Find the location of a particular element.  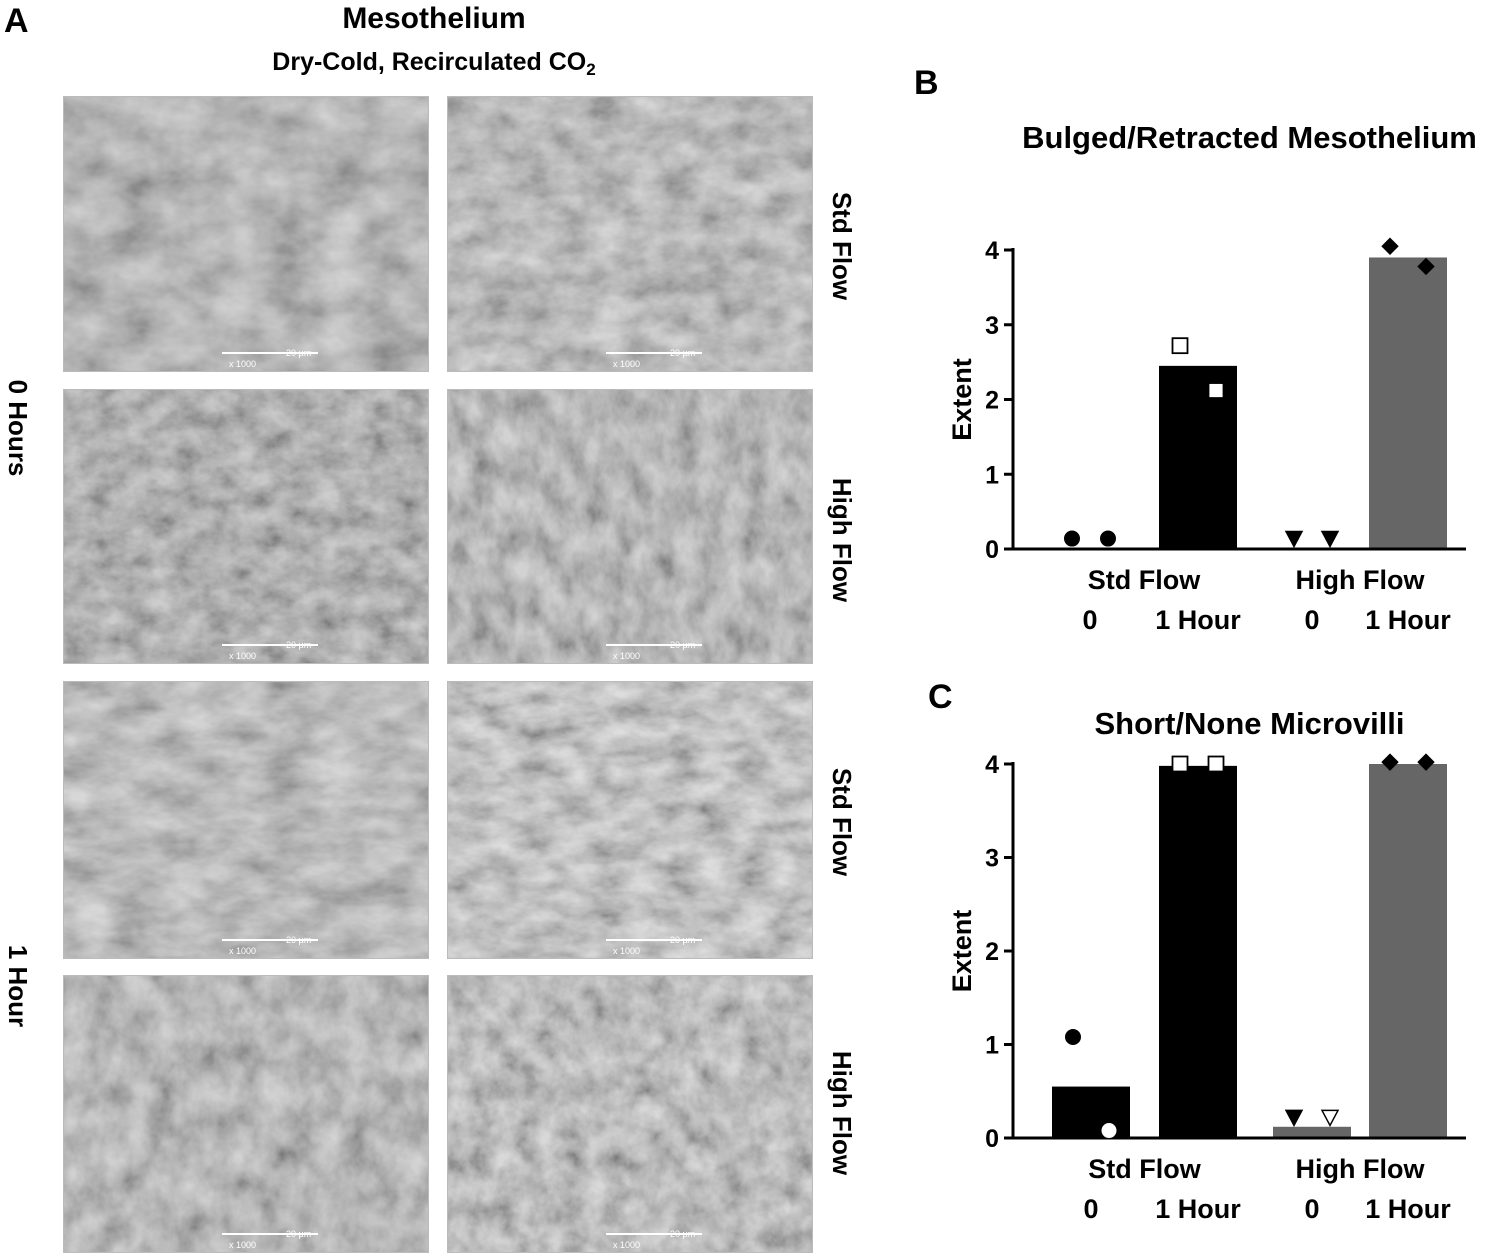

panel-a-subtitle: Dry-Cold, Recirculated CO2 is located at coordinates (434, 66).